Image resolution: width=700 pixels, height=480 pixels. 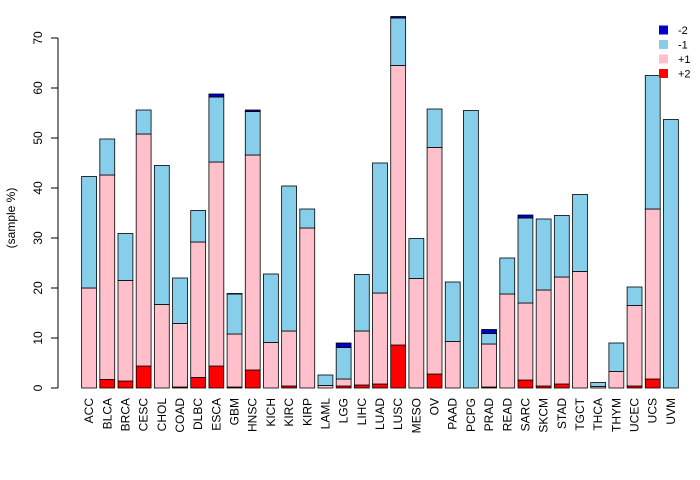 I want to click on x-tick-label: STAD, so click(x=562, y=413).